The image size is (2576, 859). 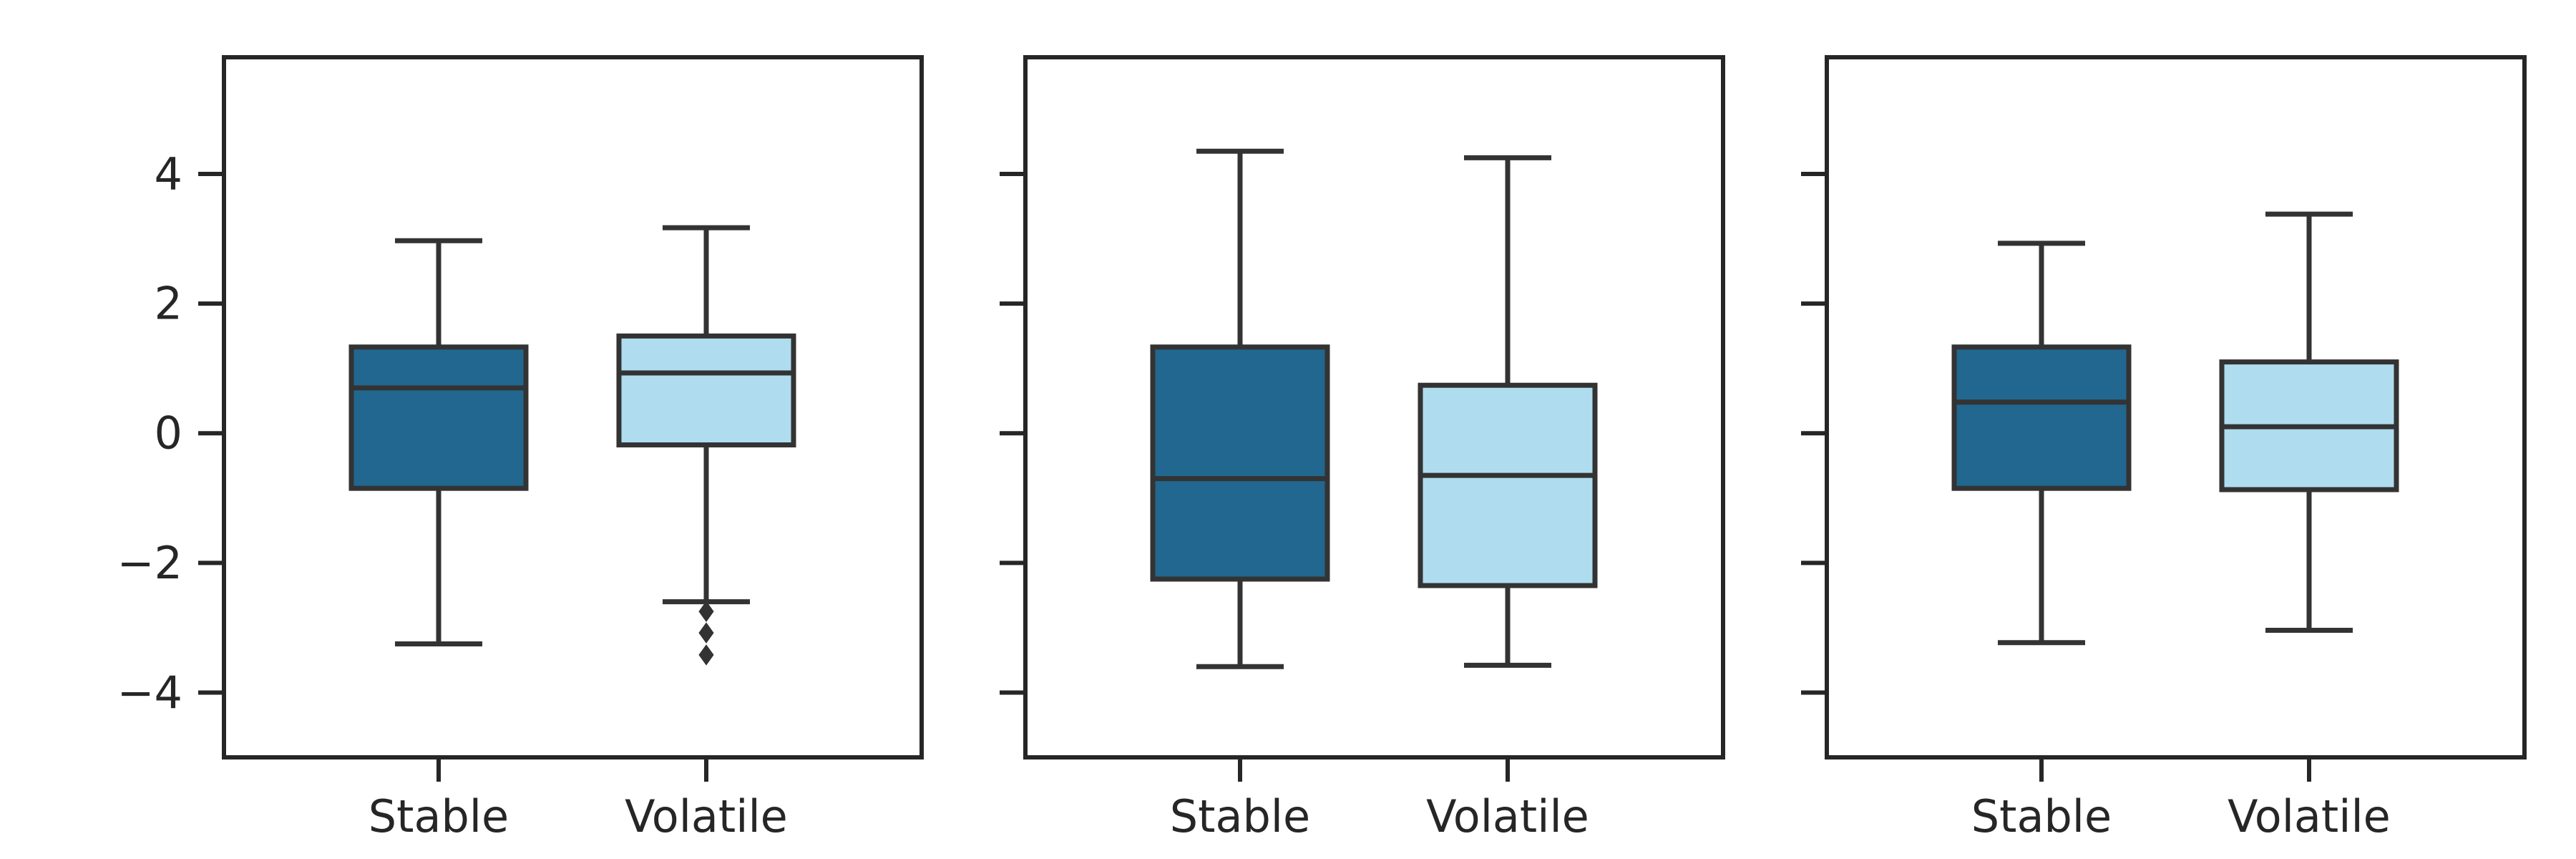 I want to click on y-tick-label: −4, so click(x=149, y=692).